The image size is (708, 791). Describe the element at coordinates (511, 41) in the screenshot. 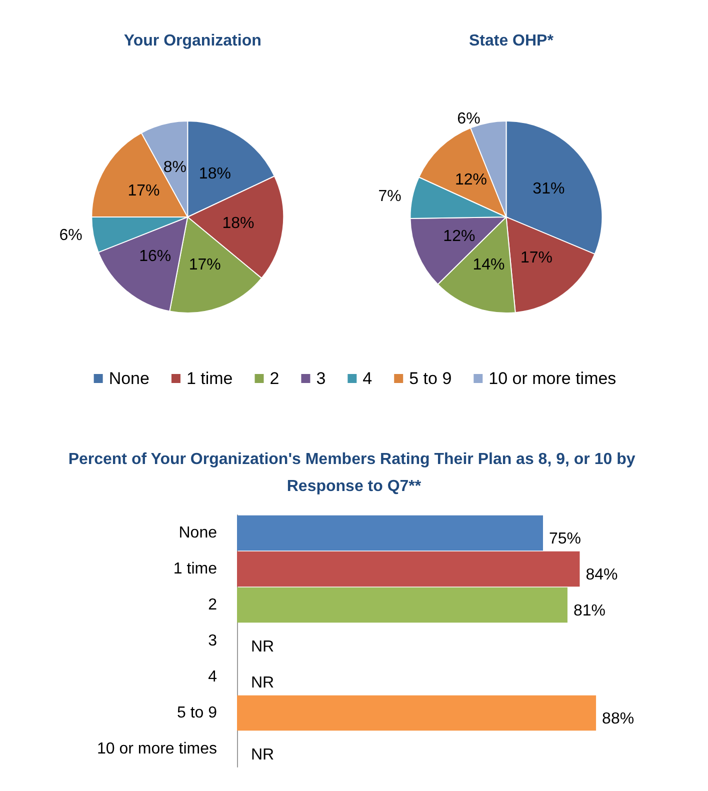

I see `slice-label: State OHP*` at that location.